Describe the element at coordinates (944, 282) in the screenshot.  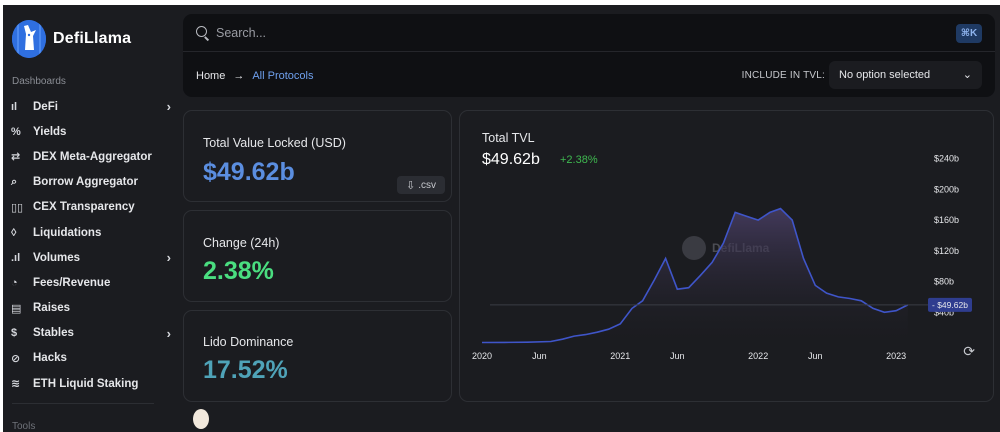
I see `y-tick-label: $80b` at that location.